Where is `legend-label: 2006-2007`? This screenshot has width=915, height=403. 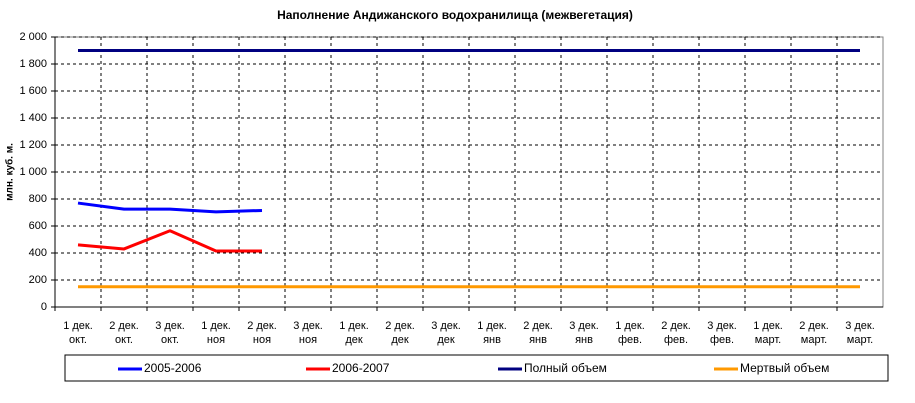 legend-label: 2006-2007 is located at coordinates (361, 368).